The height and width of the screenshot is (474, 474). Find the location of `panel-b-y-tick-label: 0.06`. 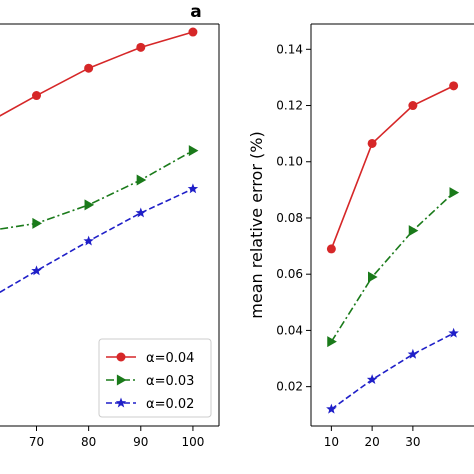

panel-b-y-tick-label: 0.06 is located at coordinates (289, 274).